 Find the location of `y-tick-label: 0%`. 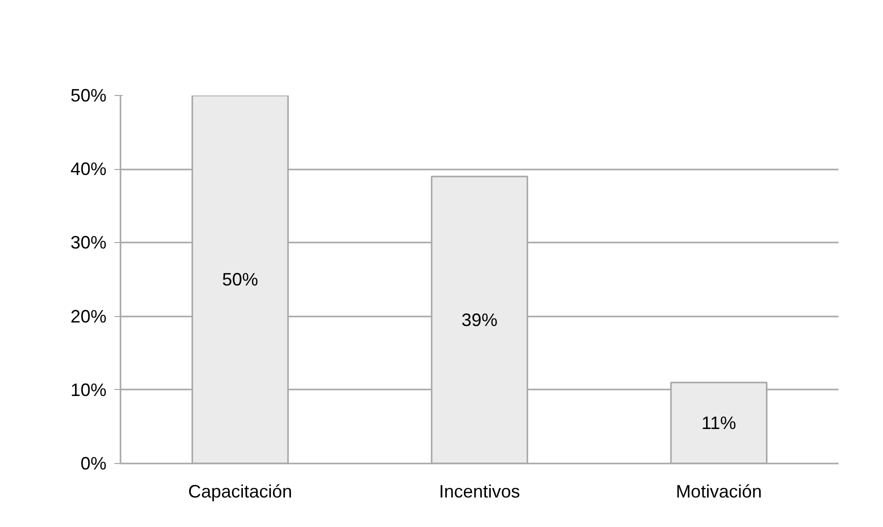

y-tick-label: 0% is located at coordinates (93, 464).